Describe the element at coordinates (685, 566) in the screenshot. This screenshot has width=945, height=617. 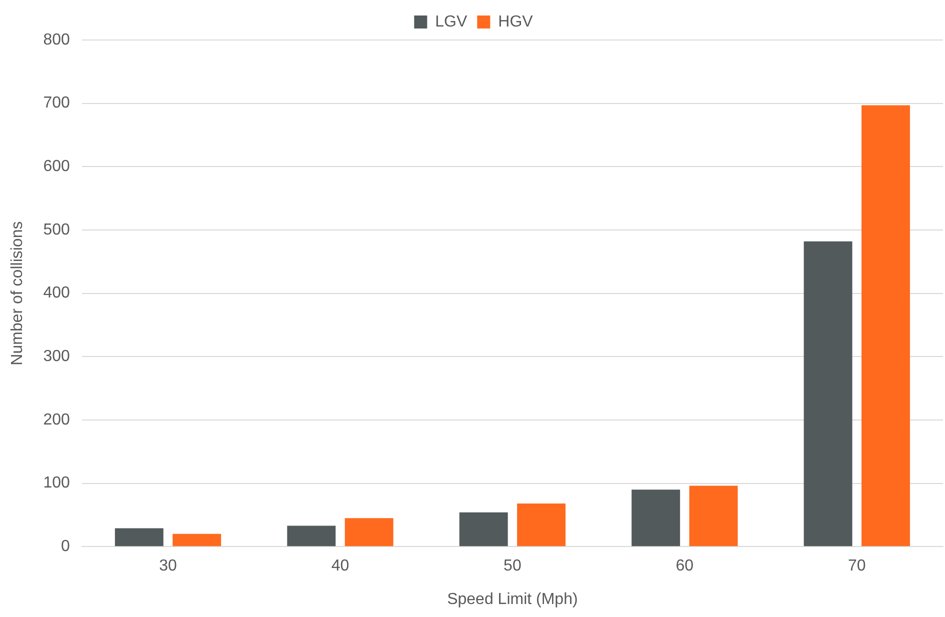
I see `x-tick-label: 60` at that location.